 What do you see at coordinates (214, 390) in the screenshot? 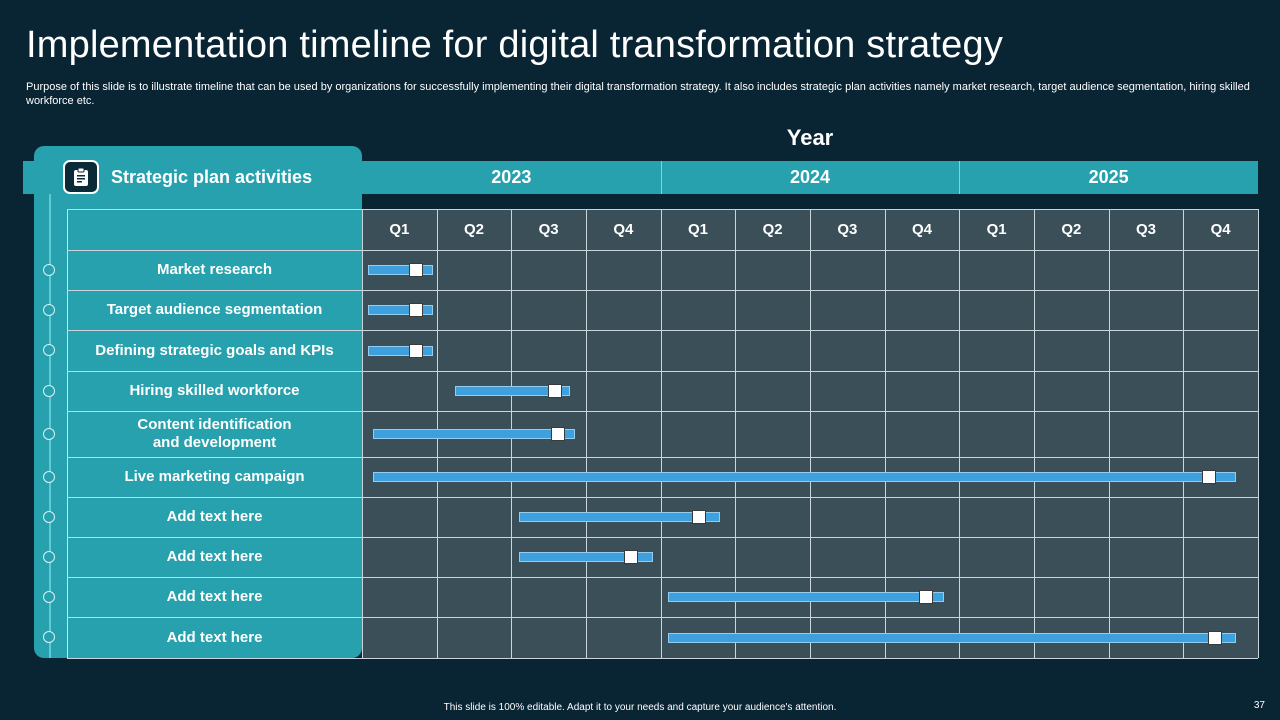
I see `activity-label: Hiring skilled workforce` at bounding box center [214, 390].